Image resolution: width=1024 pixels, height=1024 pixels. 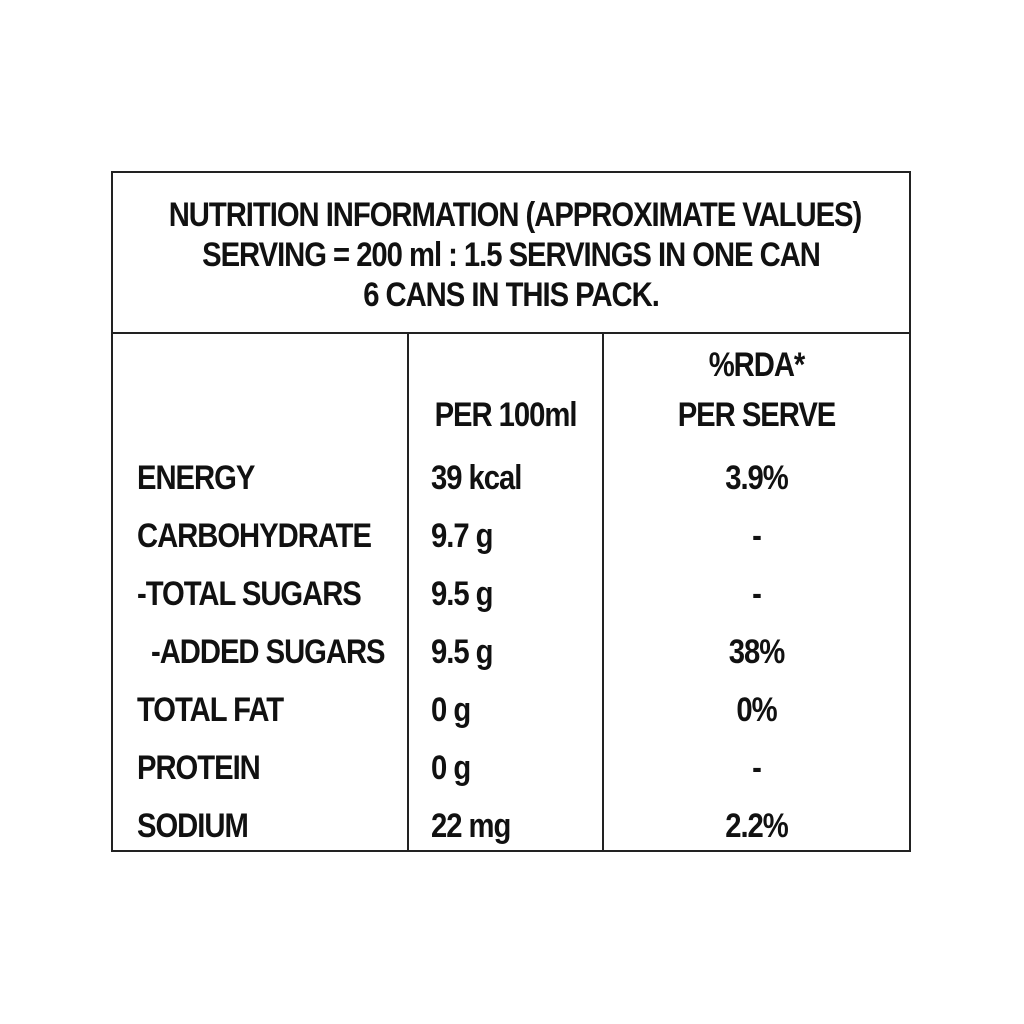 What do you see at coordinates (249, 594) in the screenshot?
I see `nutrient-name: -TOTAL SUGARS` at bounding box center [249, 594].